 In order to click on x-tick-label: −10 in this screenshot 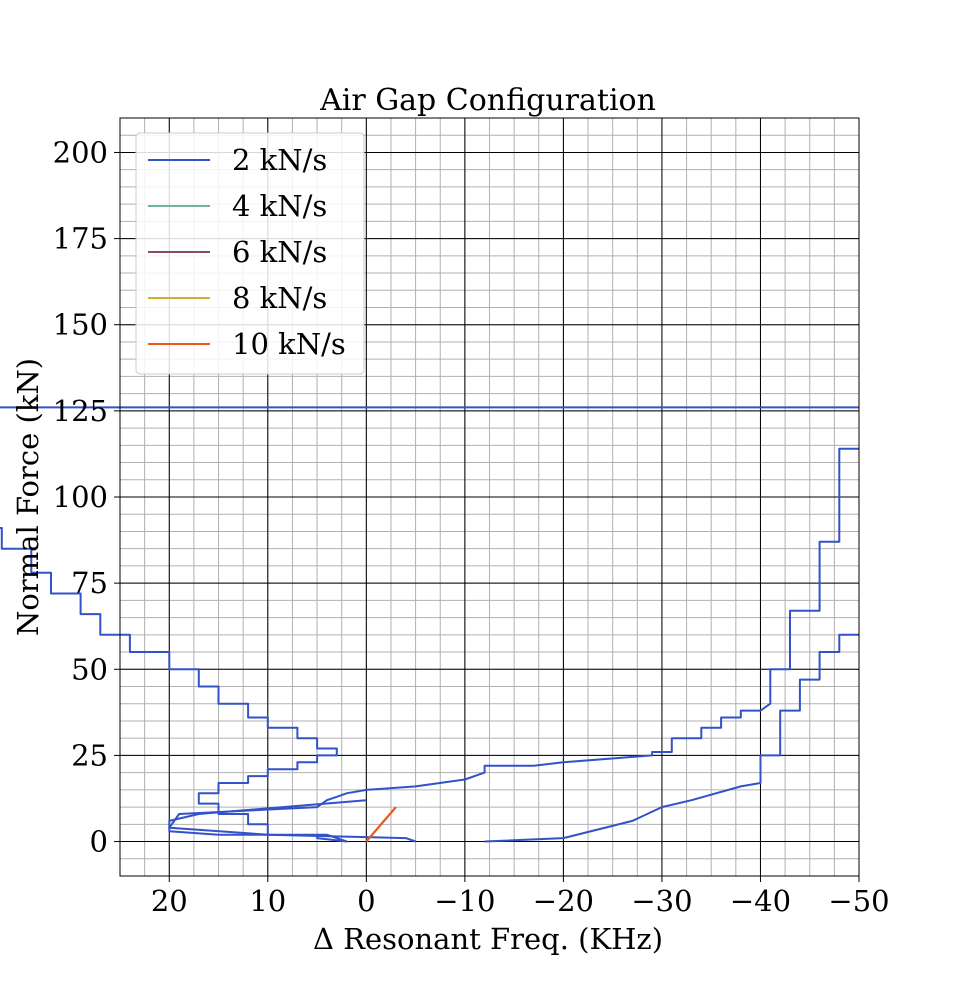, I will do `click(464, 901)`.